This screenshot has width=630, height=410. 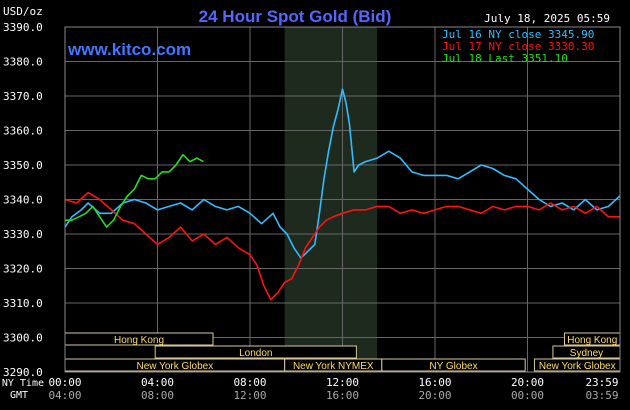 I want to click on chart-date-label: July 18, 2025 05:59, so click(x=547, y=18).